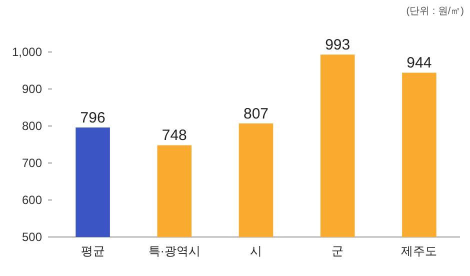  What do you see at coordinates (256, 113) in the screenshot?
I see `data-label: 807` at bounding box center [256, 113].